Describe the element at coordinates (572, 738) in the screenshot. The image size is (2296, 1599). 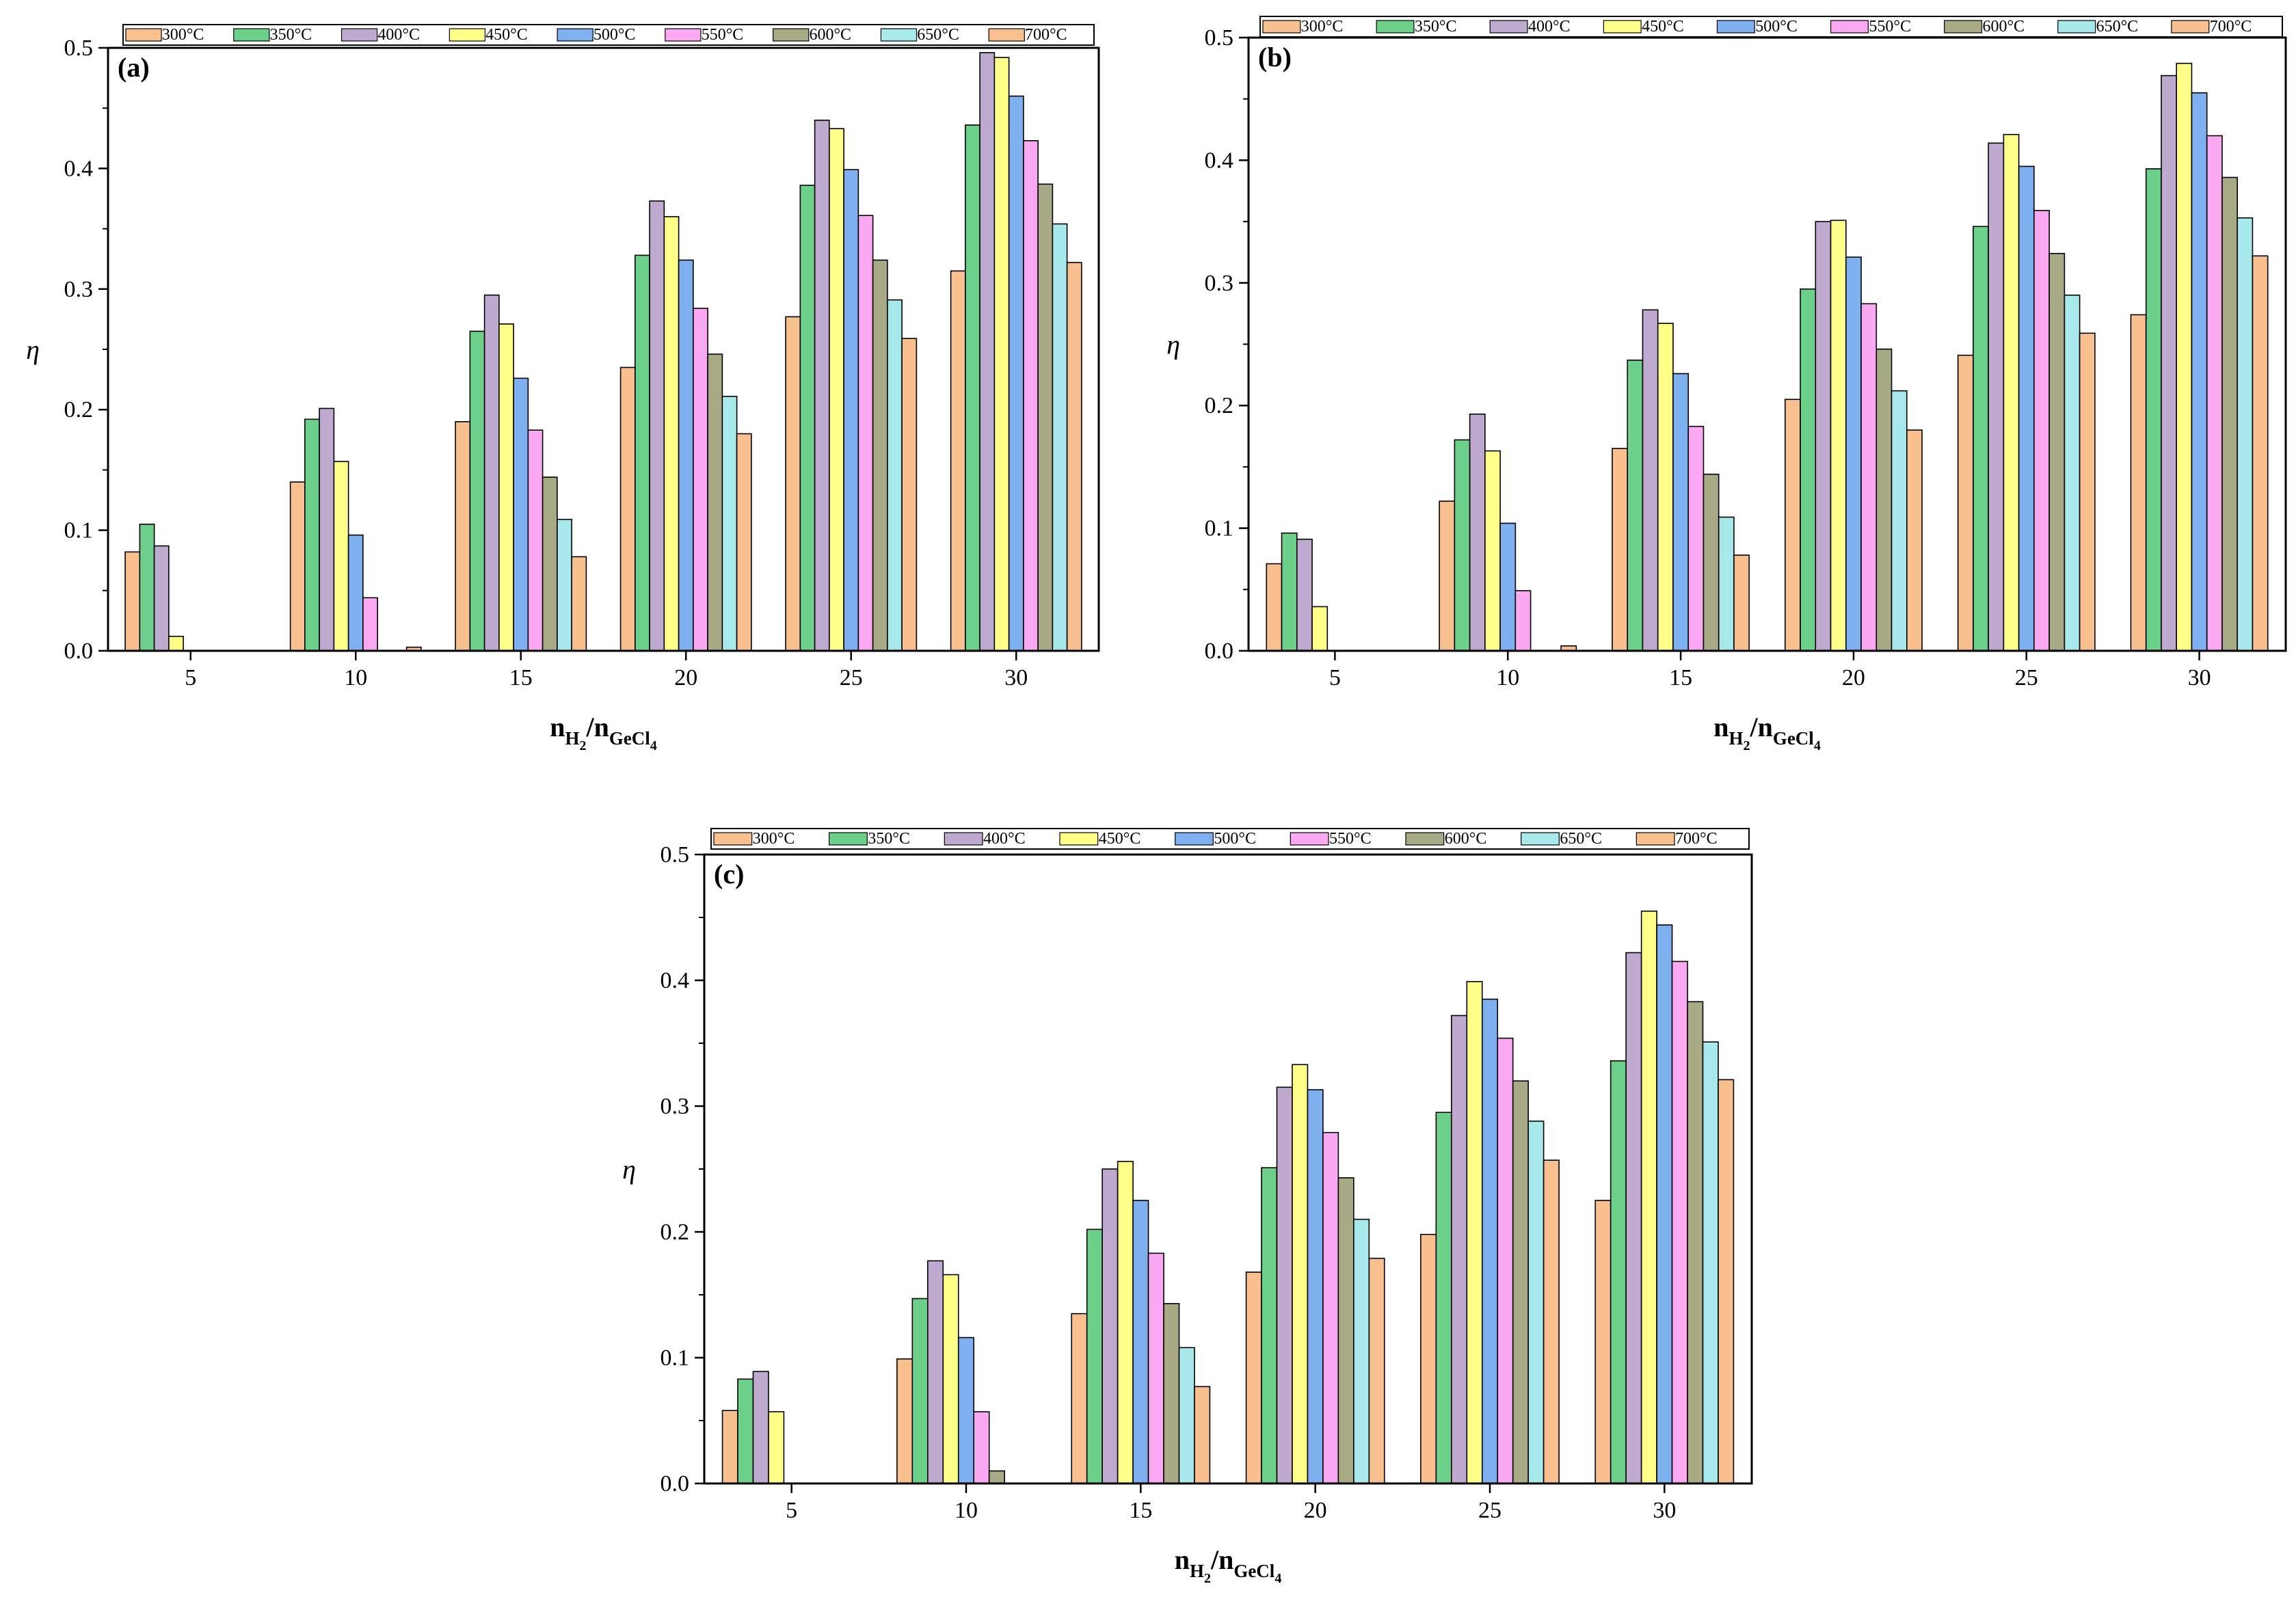
I see `x-axis-title-part: H` at that location.